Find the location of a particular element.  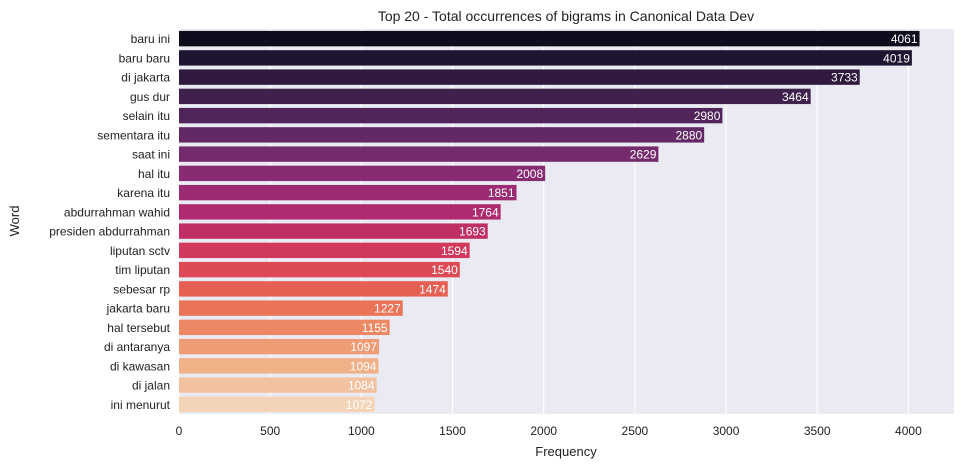

bar-value-label: 2980 is located at coordinates (707, 116).